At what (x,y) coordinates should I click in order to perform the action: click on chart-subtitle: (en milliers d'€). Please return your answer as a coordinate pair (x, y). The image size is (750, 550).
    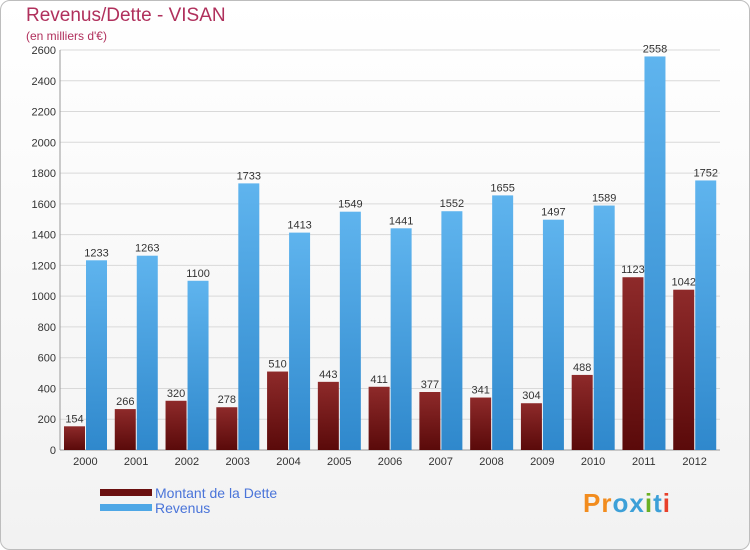
    Looking at the image, I should click on (66, 36).